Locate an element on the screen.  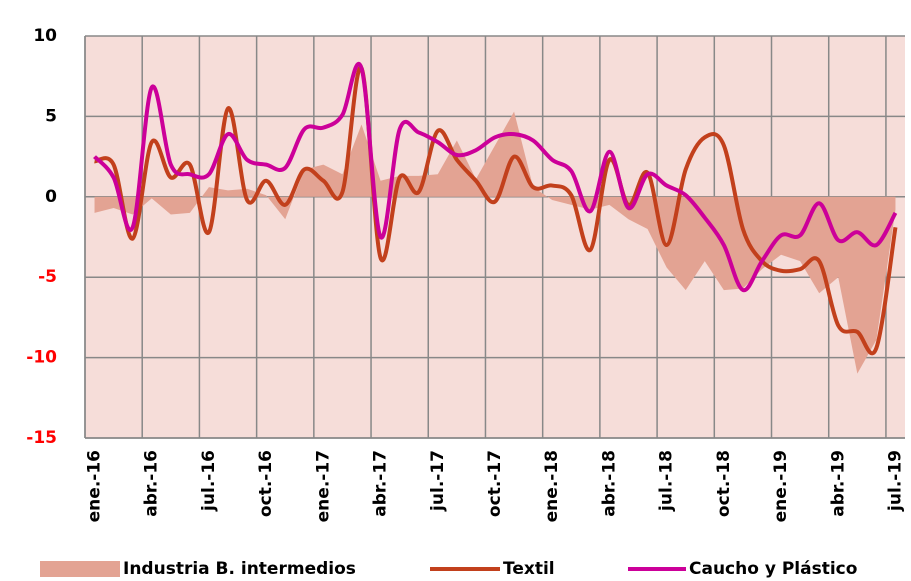
y-tick-label: -5 is located at coordinates (47, 277).